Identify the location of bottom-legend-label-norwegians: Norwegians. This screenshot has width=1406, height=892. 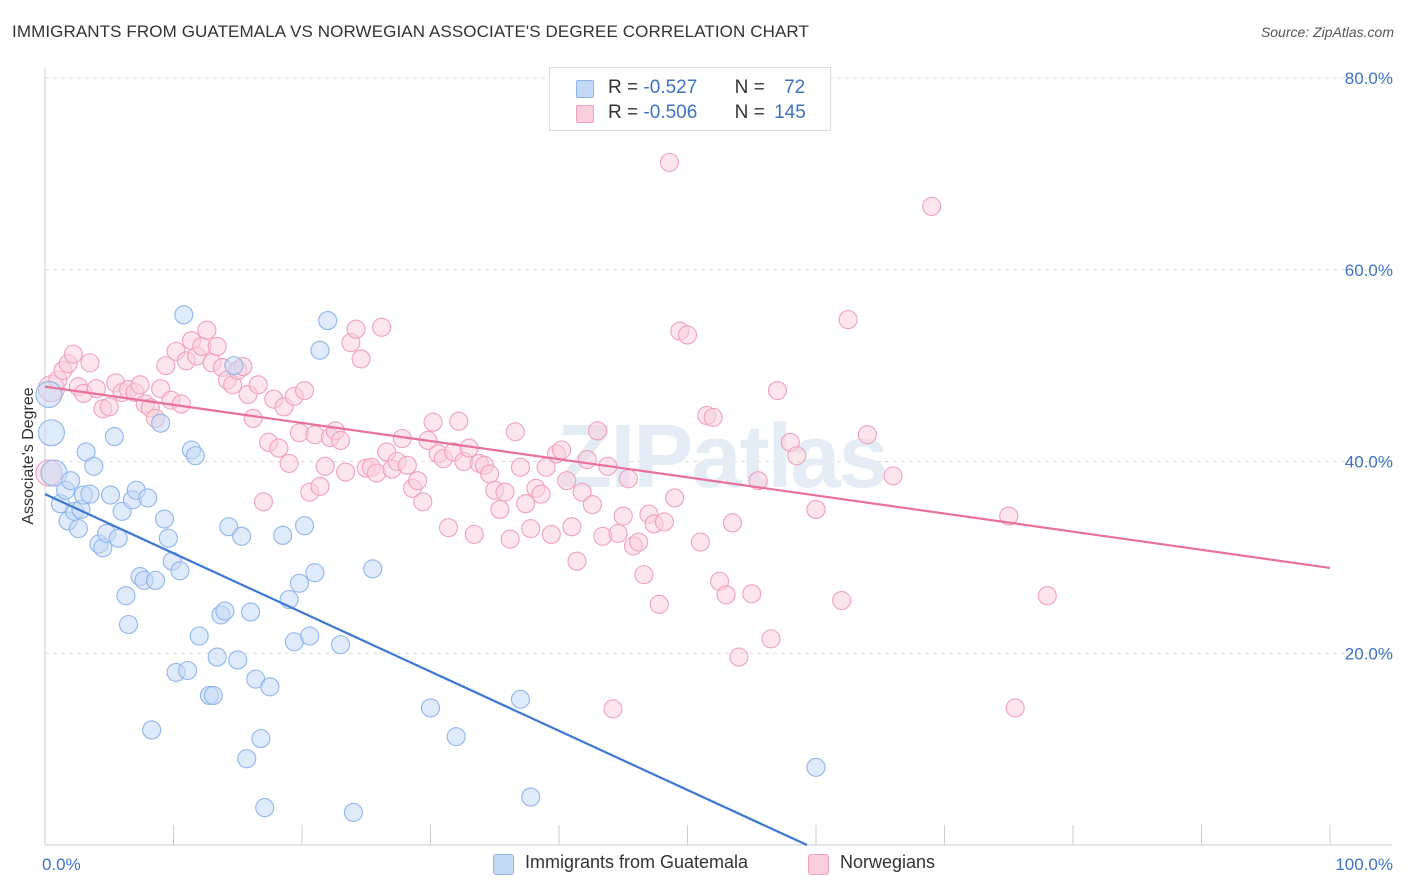
(888, 862).